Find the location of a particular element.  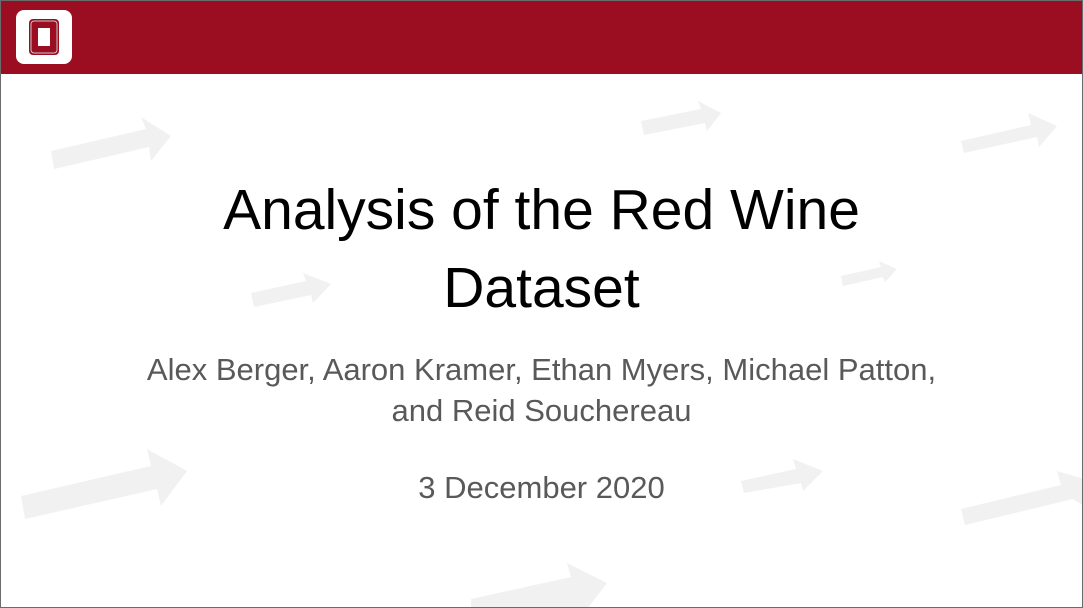

slide-title-line: Analysis of the Red Wine is located at coordinates (541, 210).